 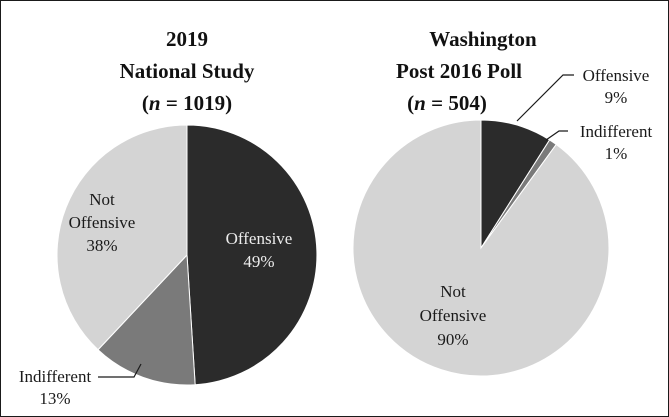 What do you see at coordinates (453, 291) in the screenshot?
I see `right-not-offensive-label-1: Not` at bounding box center [453, 291].